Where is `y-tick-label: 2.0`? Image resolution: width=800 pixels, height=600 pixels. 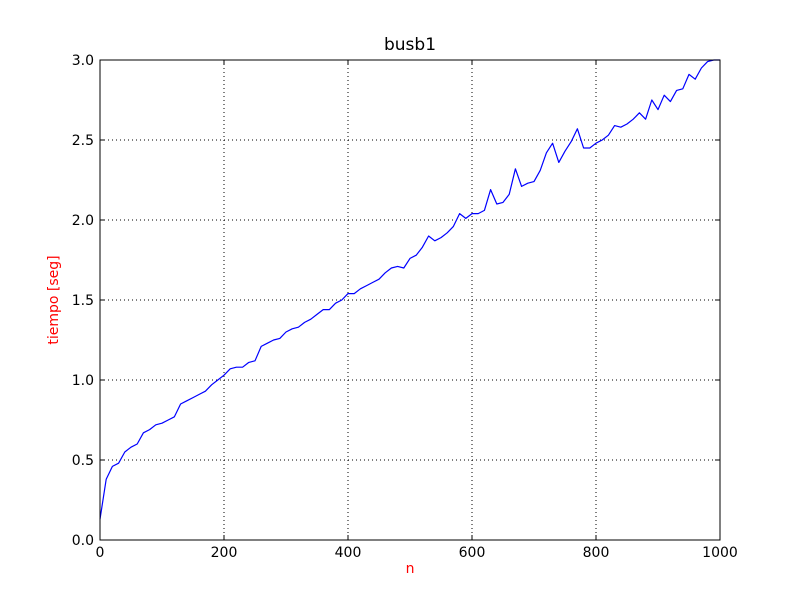
y-tick-label: 2.0 is located at coordinates (83, 221).